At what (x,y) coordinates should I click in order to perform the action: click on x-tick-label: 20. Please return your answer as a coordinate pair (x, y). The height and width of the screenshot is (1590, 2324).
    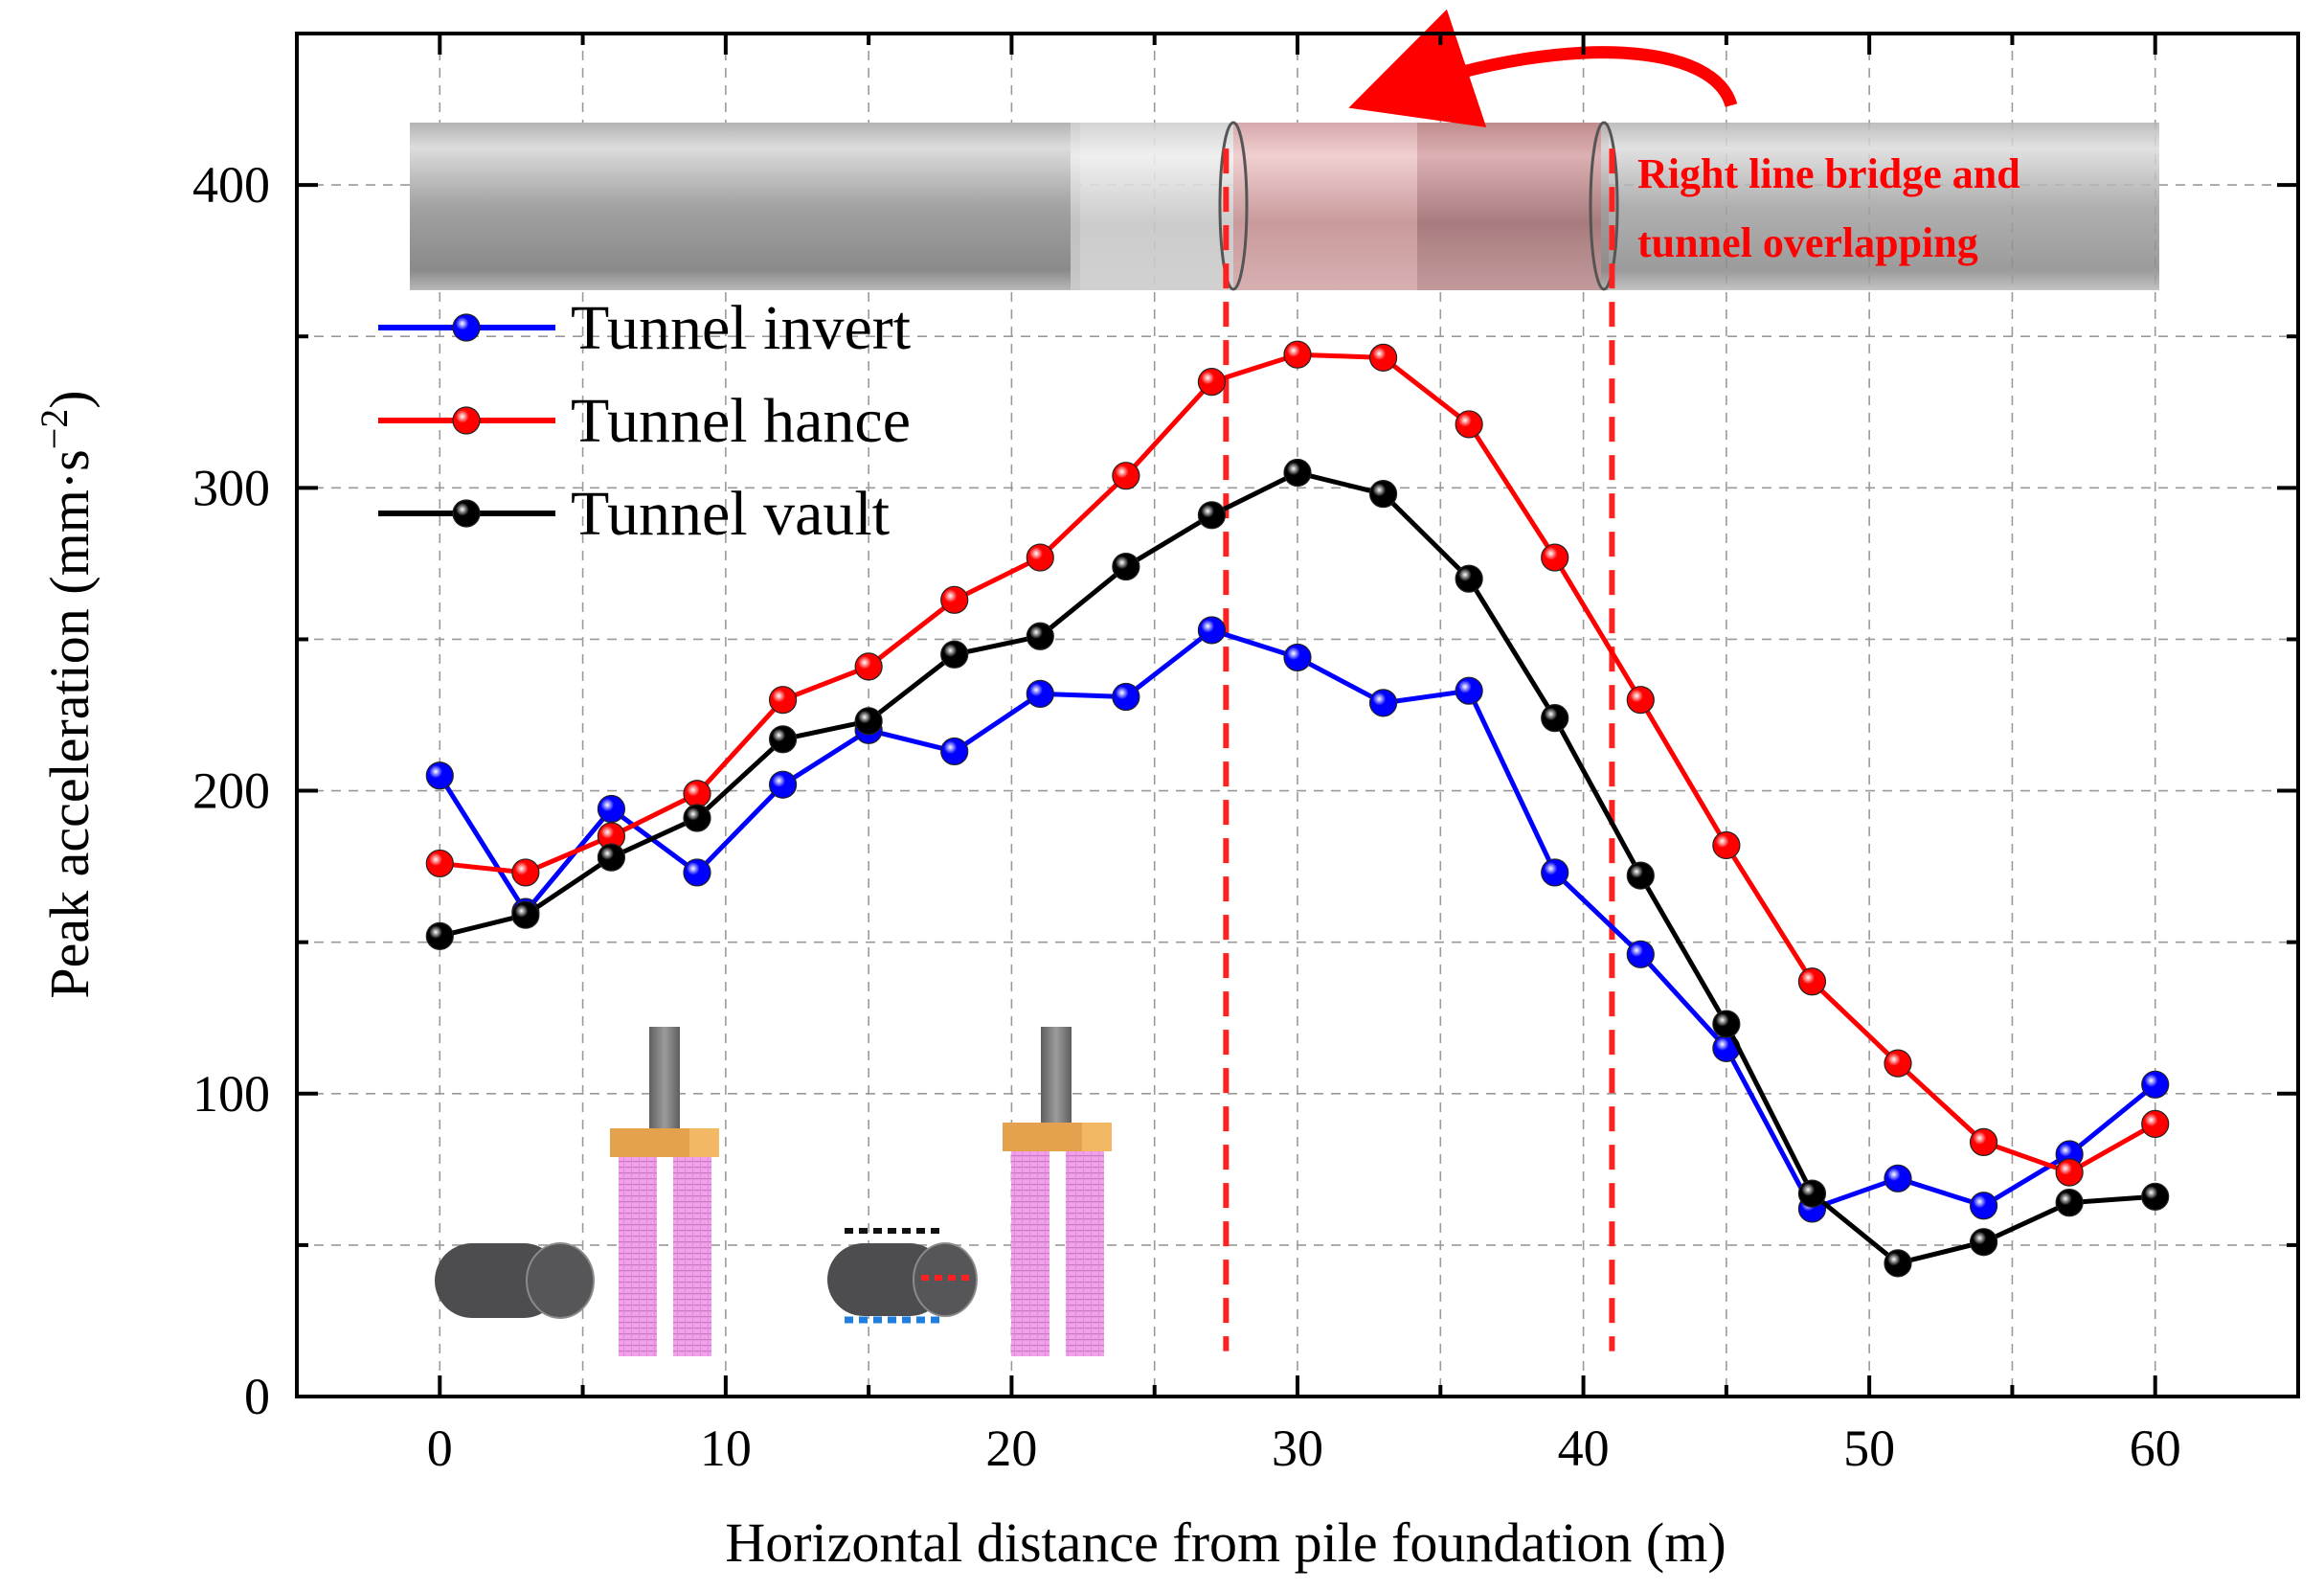
    Looking at the image, I should click on (1011, 1448).